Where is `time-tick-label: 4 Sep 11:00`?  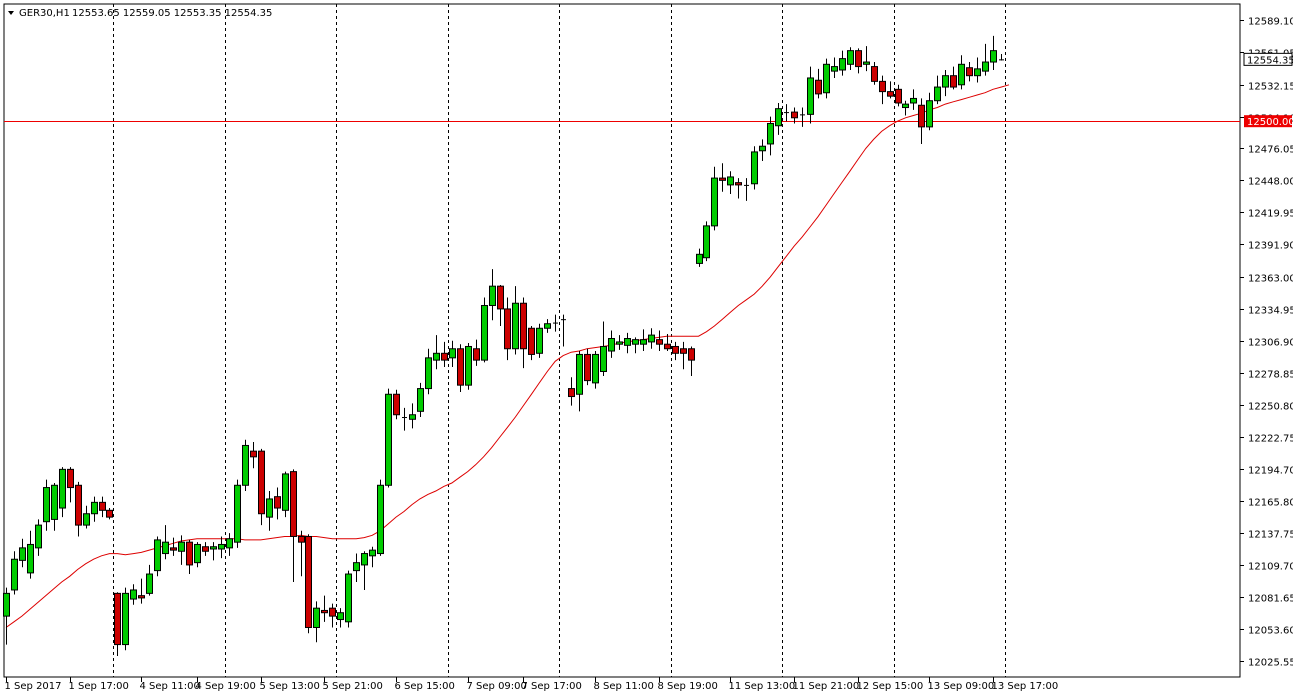 time-tick-label: 4 Sep 11:00 is located at coordinates (170, 686).